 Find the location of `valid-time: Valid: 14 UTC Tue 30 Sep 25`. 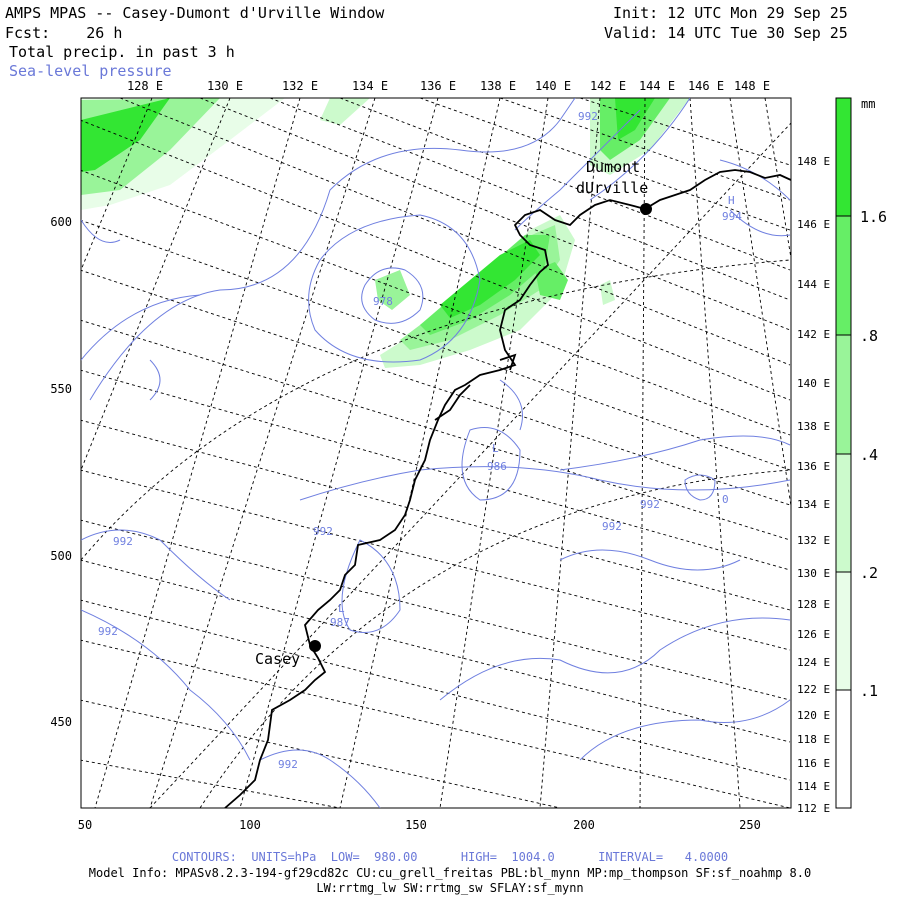

valid-time: Valid: 14 UTC Tue 30 Sep 25 is located at coordinates (726, 33).